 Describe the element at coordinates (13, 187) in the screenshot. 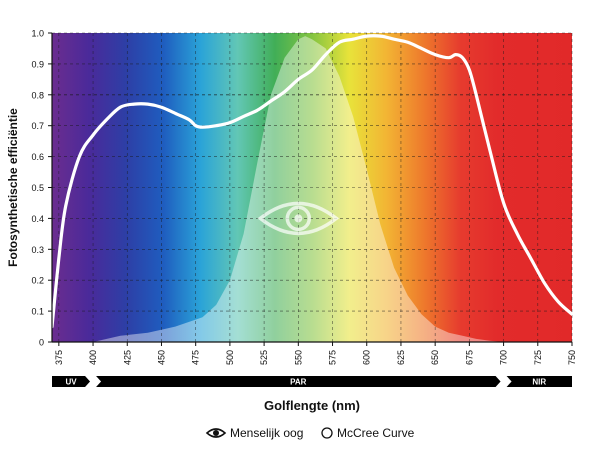

I see `y-axis-label: Fotosynthetische efficiëntie` at that location.